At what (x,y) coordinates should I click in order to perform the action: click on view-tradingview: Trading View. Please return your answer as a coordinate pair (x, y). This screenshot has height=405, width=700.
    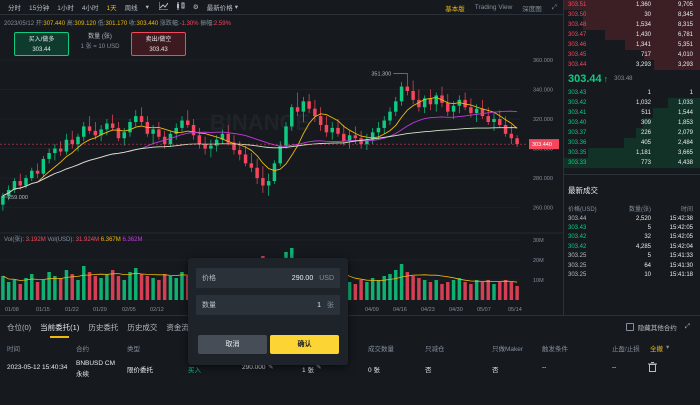
    Looking at the image, I should click on (493, 7).